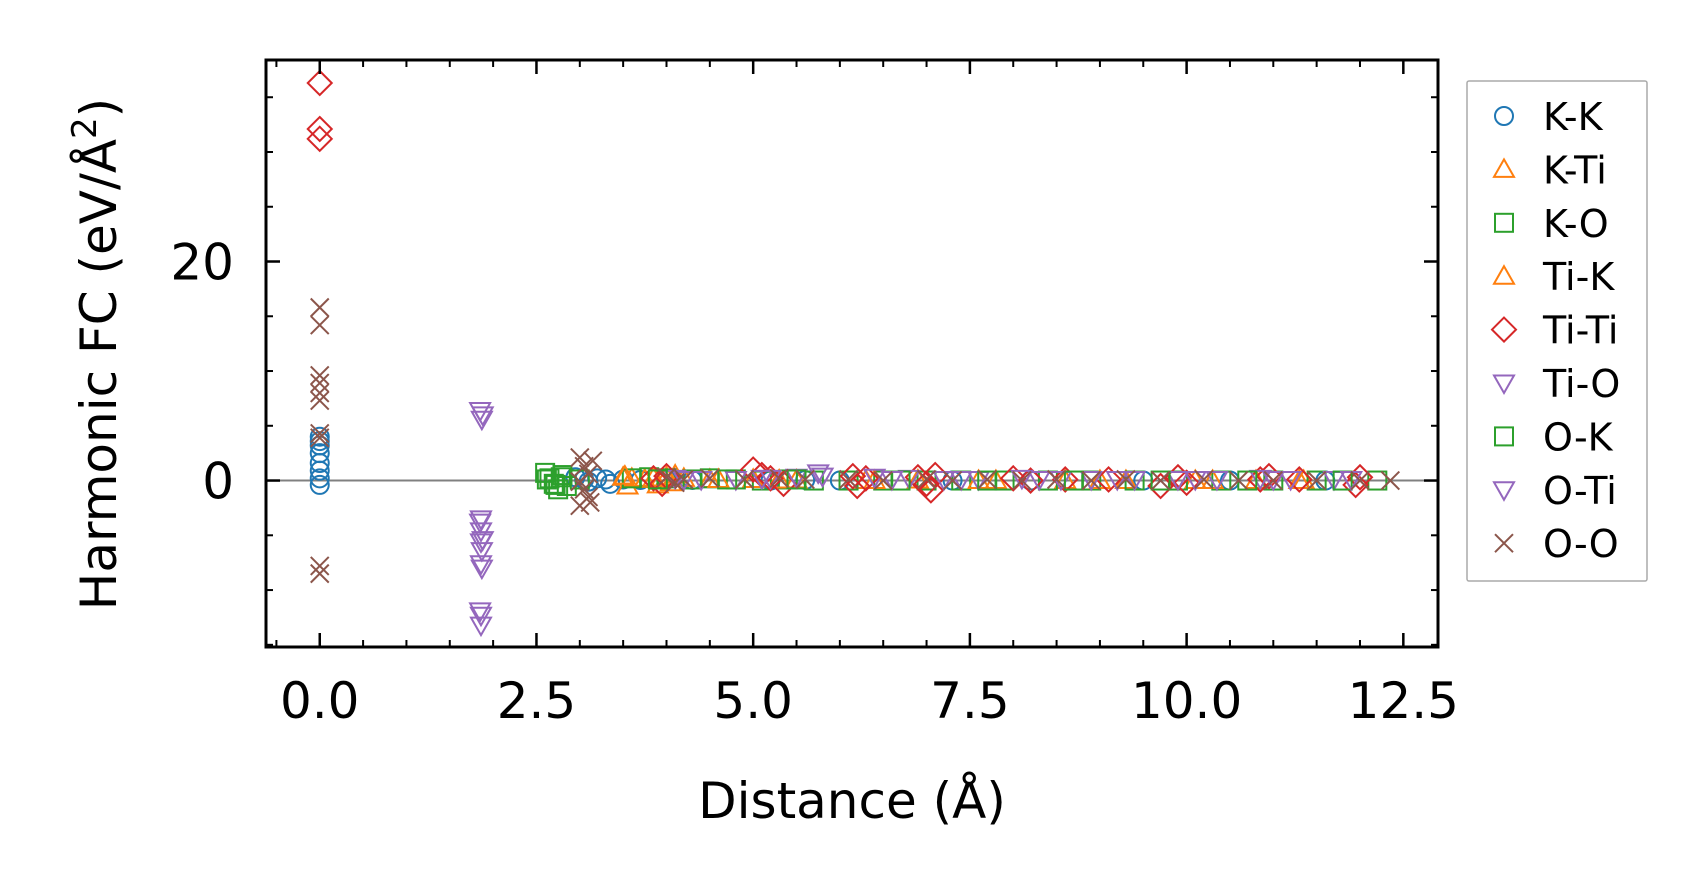  Describe the element at coordinates (218, 482) in the screenshot. I see `y-tick-label: 0` at that location.